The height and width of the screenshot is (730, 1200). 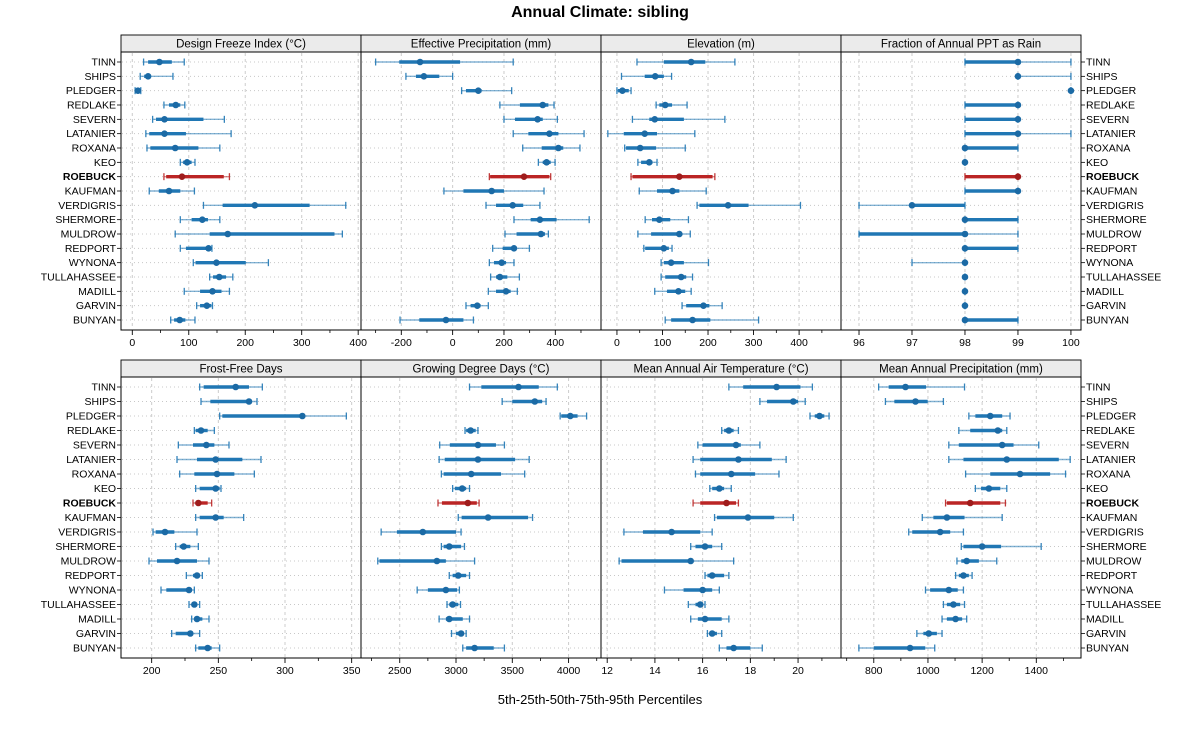 I want to click on percentiles-caption: 5th-25th-50th-75th-95th Percentiles, so click(x=600, y=699).